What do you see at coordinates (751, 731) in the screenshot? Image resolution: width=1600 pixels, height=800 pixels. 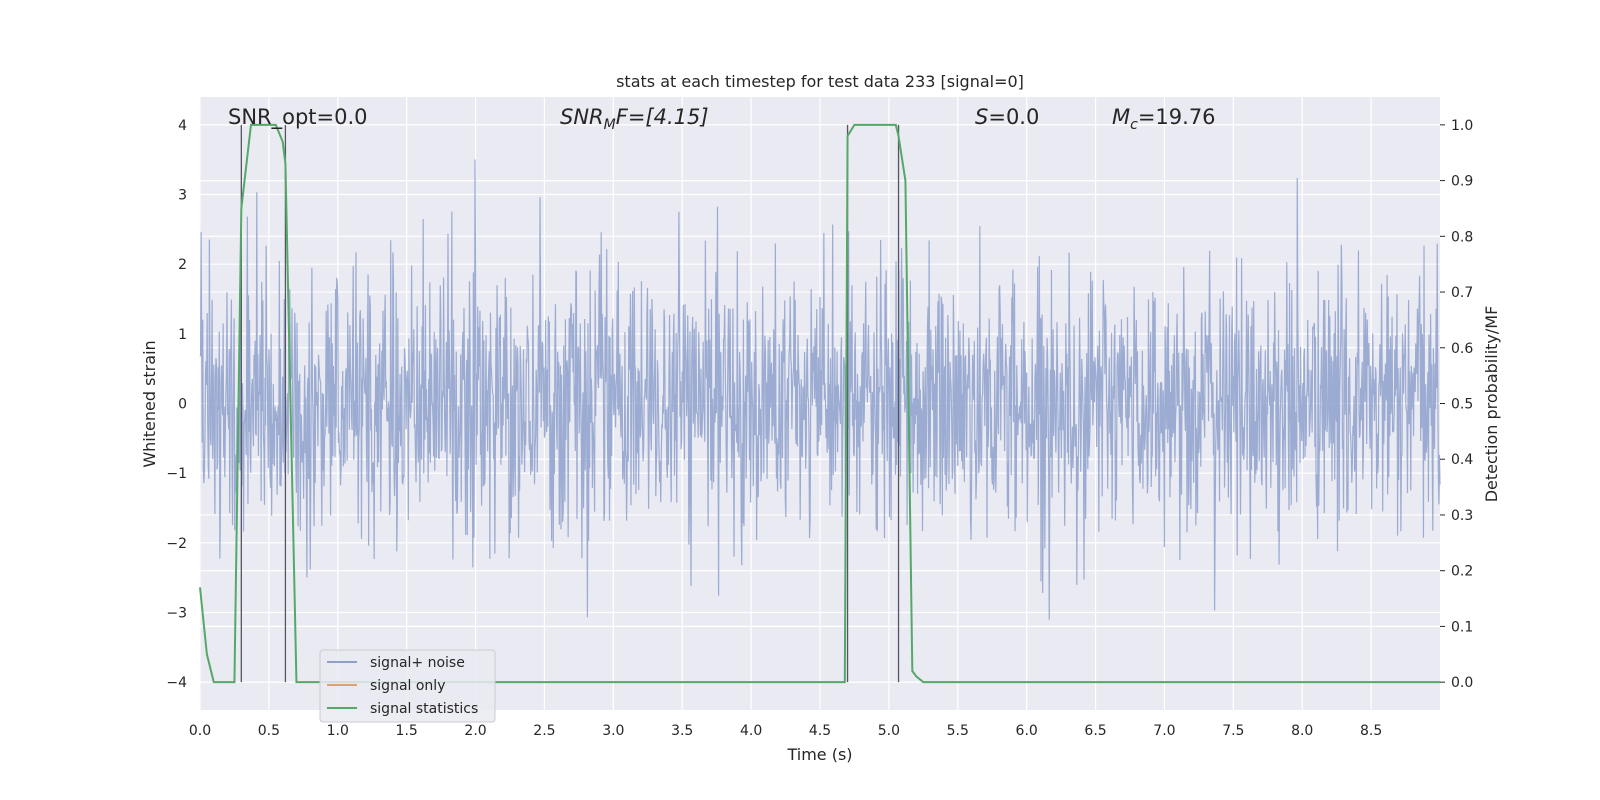 I see `x-tick-label: 4.0` at bounding box center [751, 731].